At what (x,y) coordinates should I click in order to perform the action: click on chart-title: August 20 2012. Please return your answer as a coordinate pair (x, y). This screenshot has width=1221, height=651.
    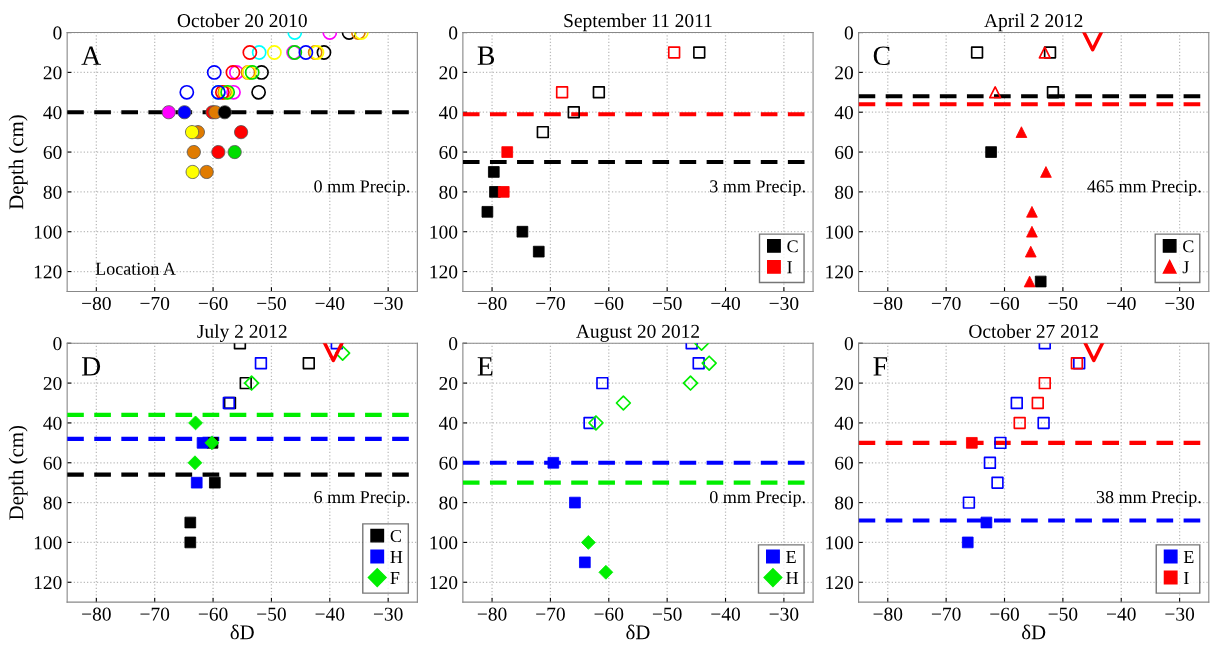
    Looking at the image, I should click on (638, 333).